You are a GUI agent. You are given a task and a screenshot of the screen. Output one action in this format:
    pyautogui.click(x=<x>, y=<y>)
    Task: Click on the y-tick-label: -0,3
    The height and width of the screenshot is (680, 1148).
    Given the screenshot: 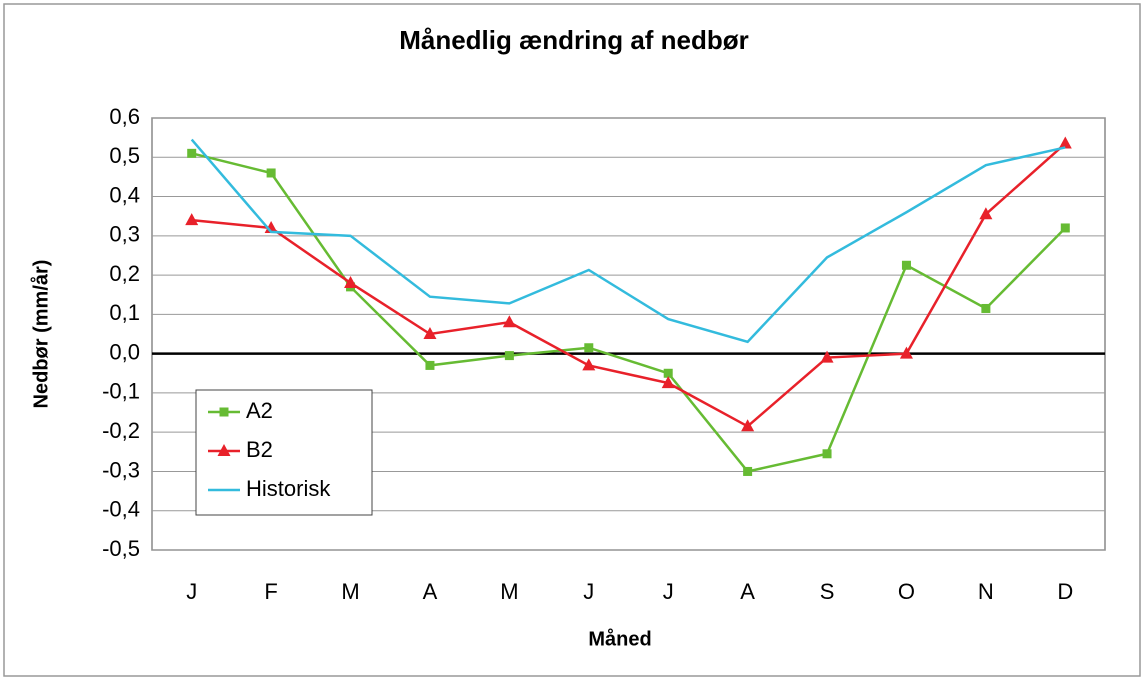 What is the action you would take?
    pyautogui.click(x=121, y=469)
    